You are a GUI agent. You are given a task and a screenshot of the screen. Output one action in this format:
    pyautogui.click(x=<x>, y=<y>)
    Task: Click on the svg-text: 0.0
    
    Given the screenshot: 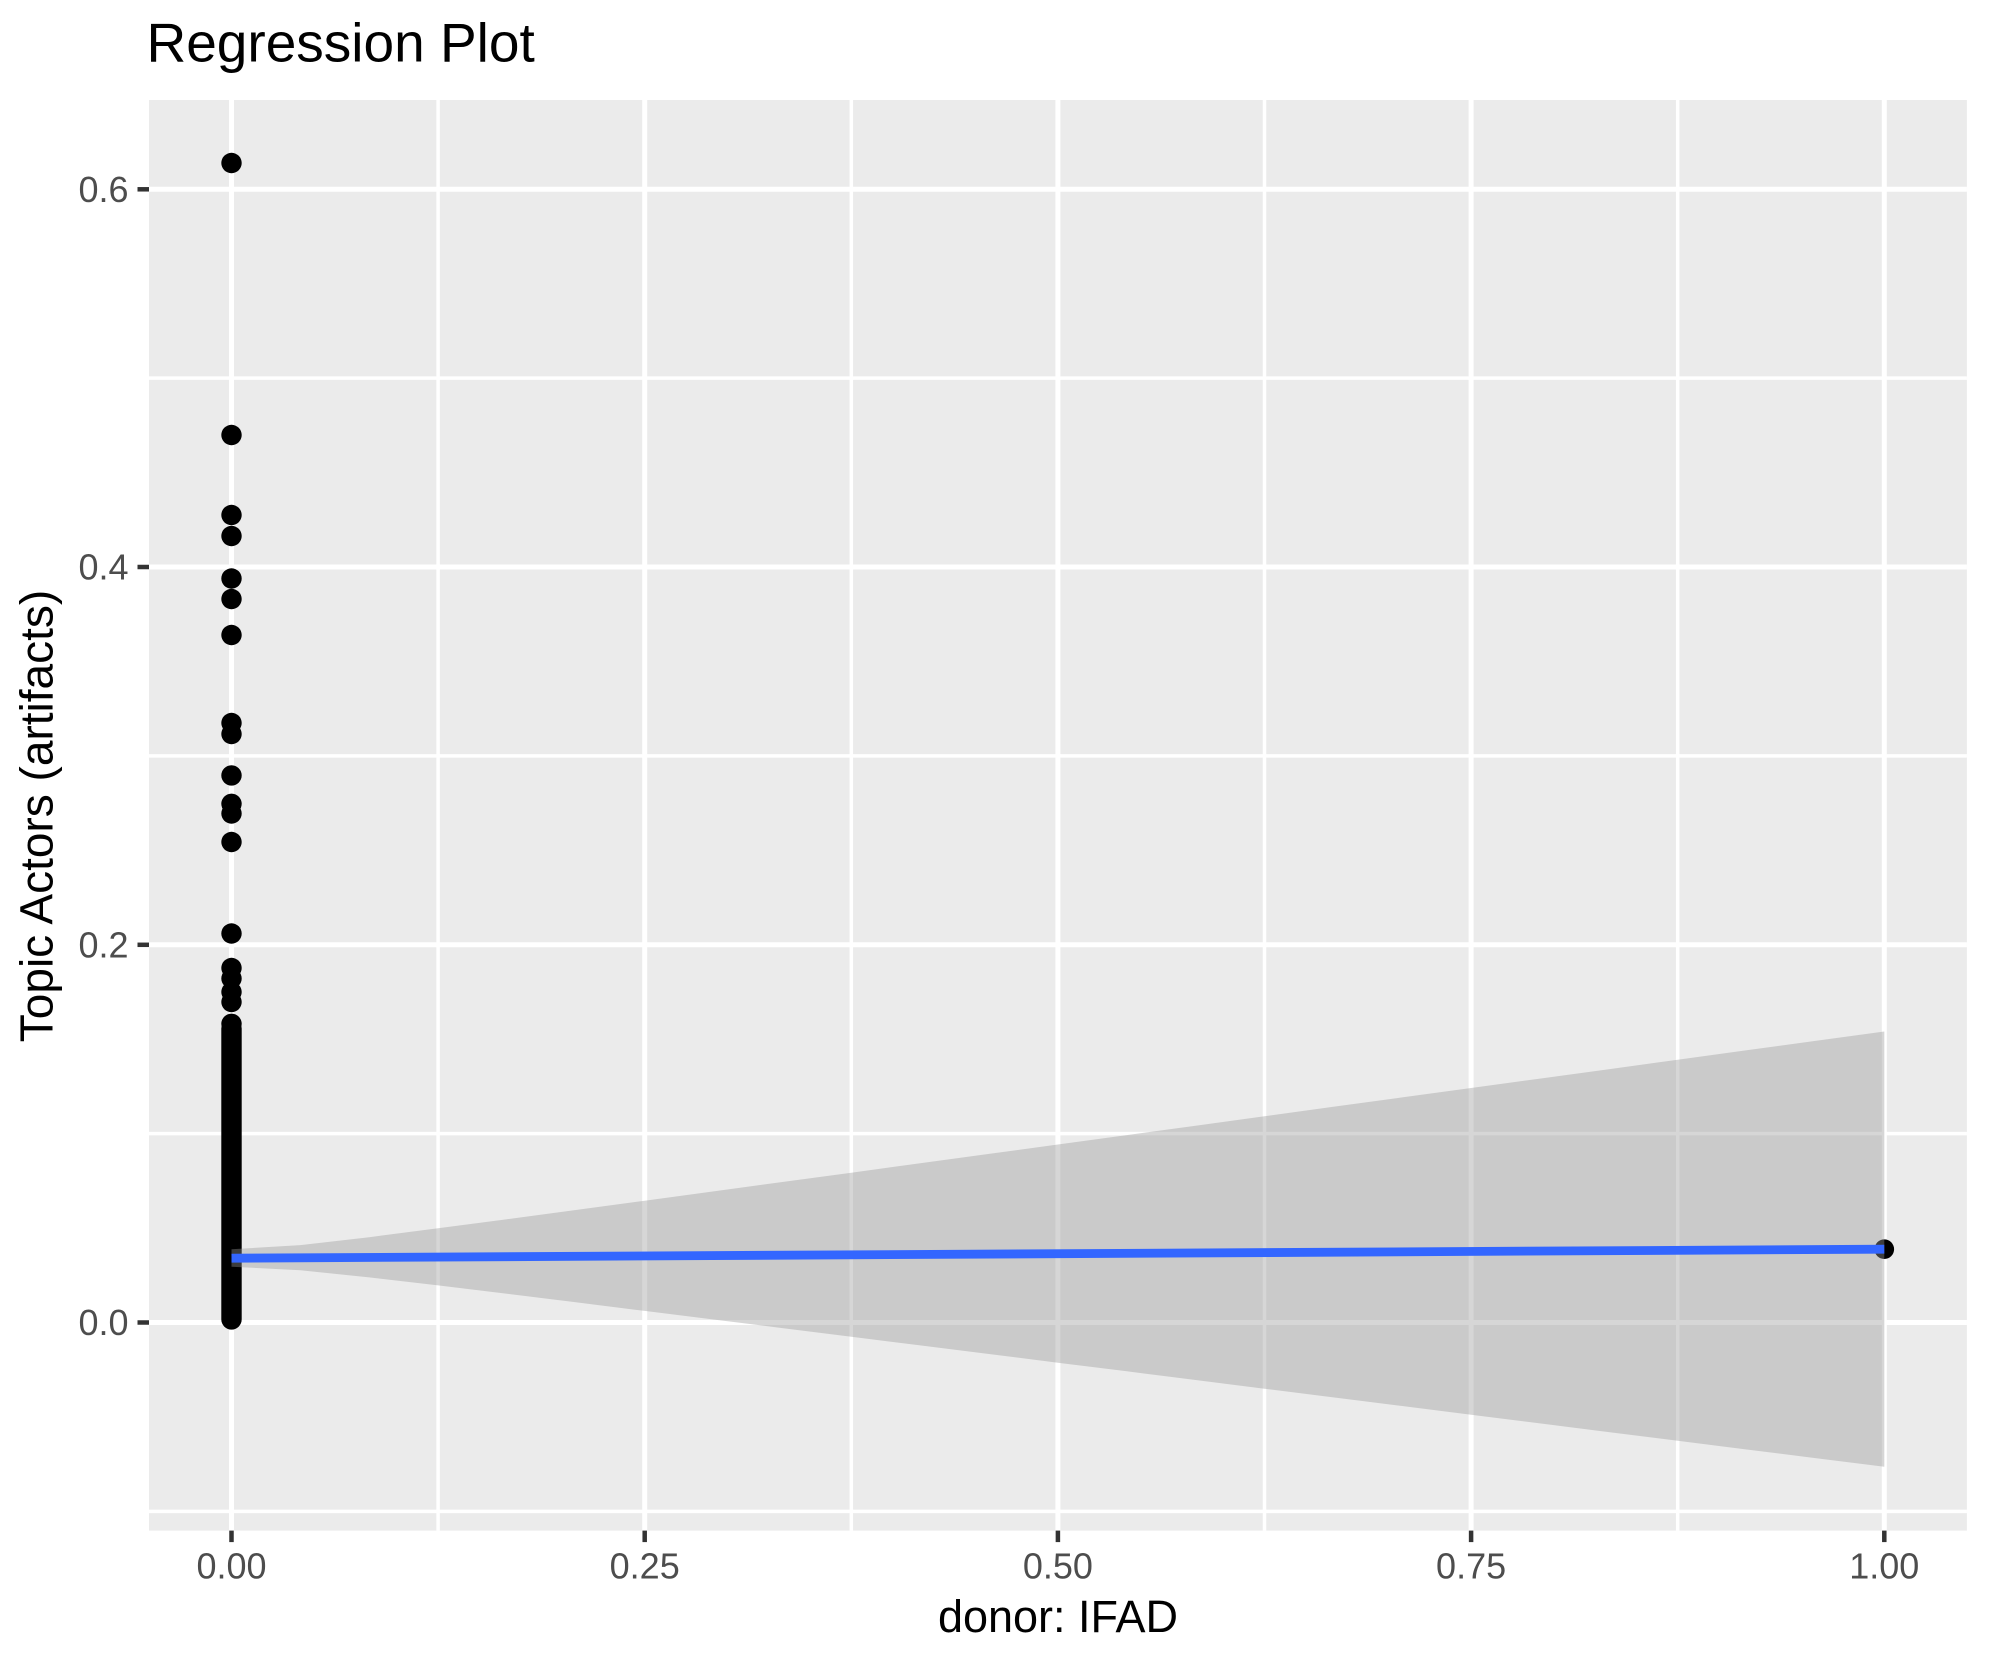 What is the action you would take?
    pyautogui.click(x=103, y=1322)
    